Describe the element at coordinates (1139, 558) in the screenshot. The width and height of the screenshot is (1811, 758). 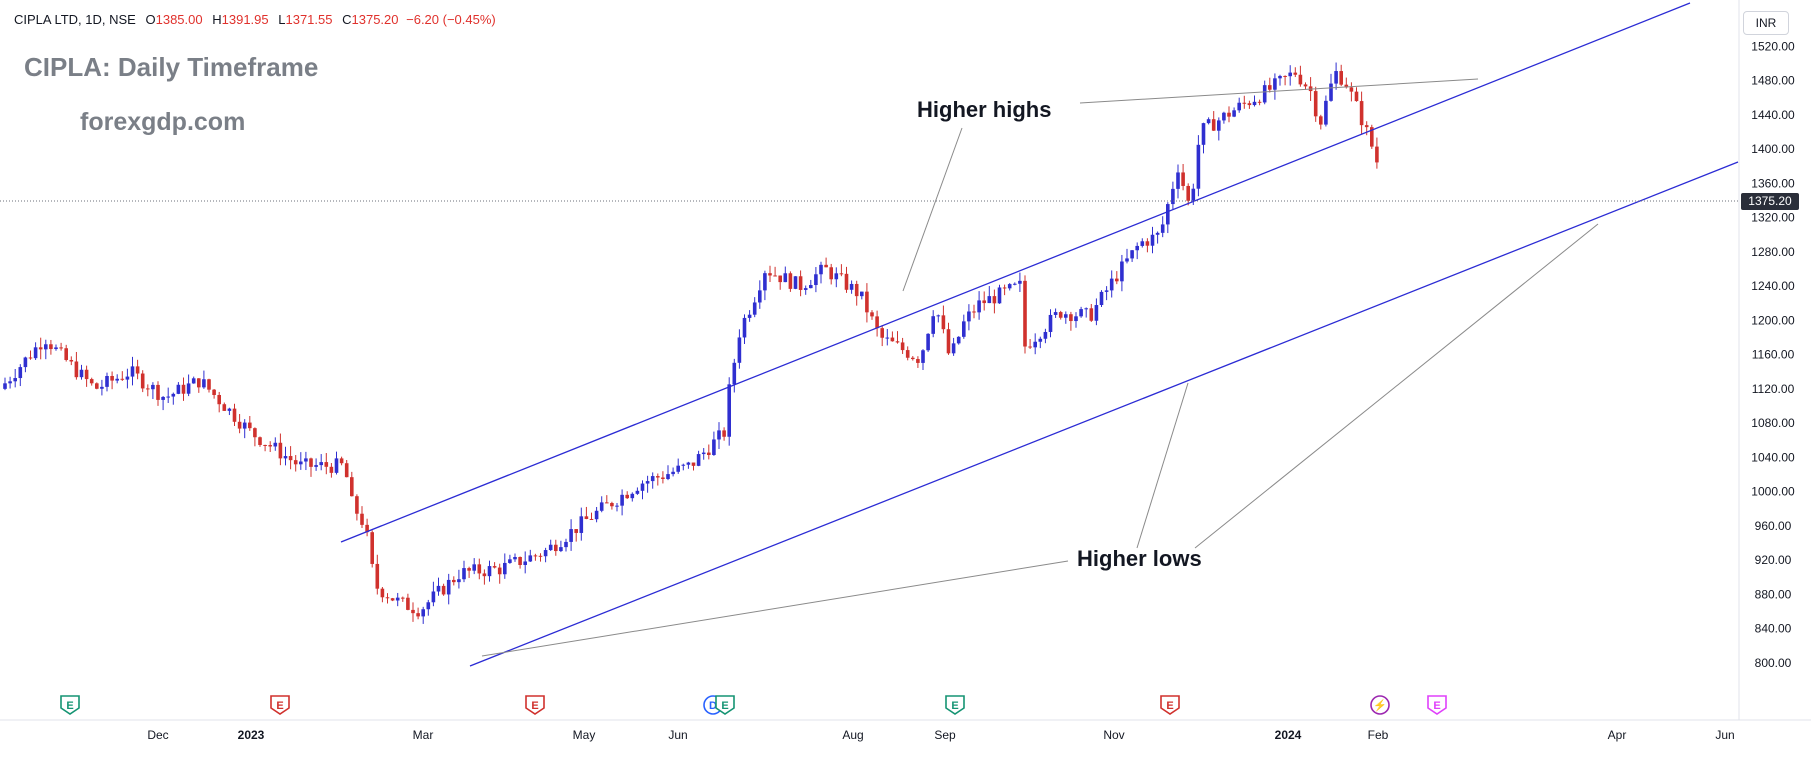
I see `higher-lows-label: Higher lows` at that location.